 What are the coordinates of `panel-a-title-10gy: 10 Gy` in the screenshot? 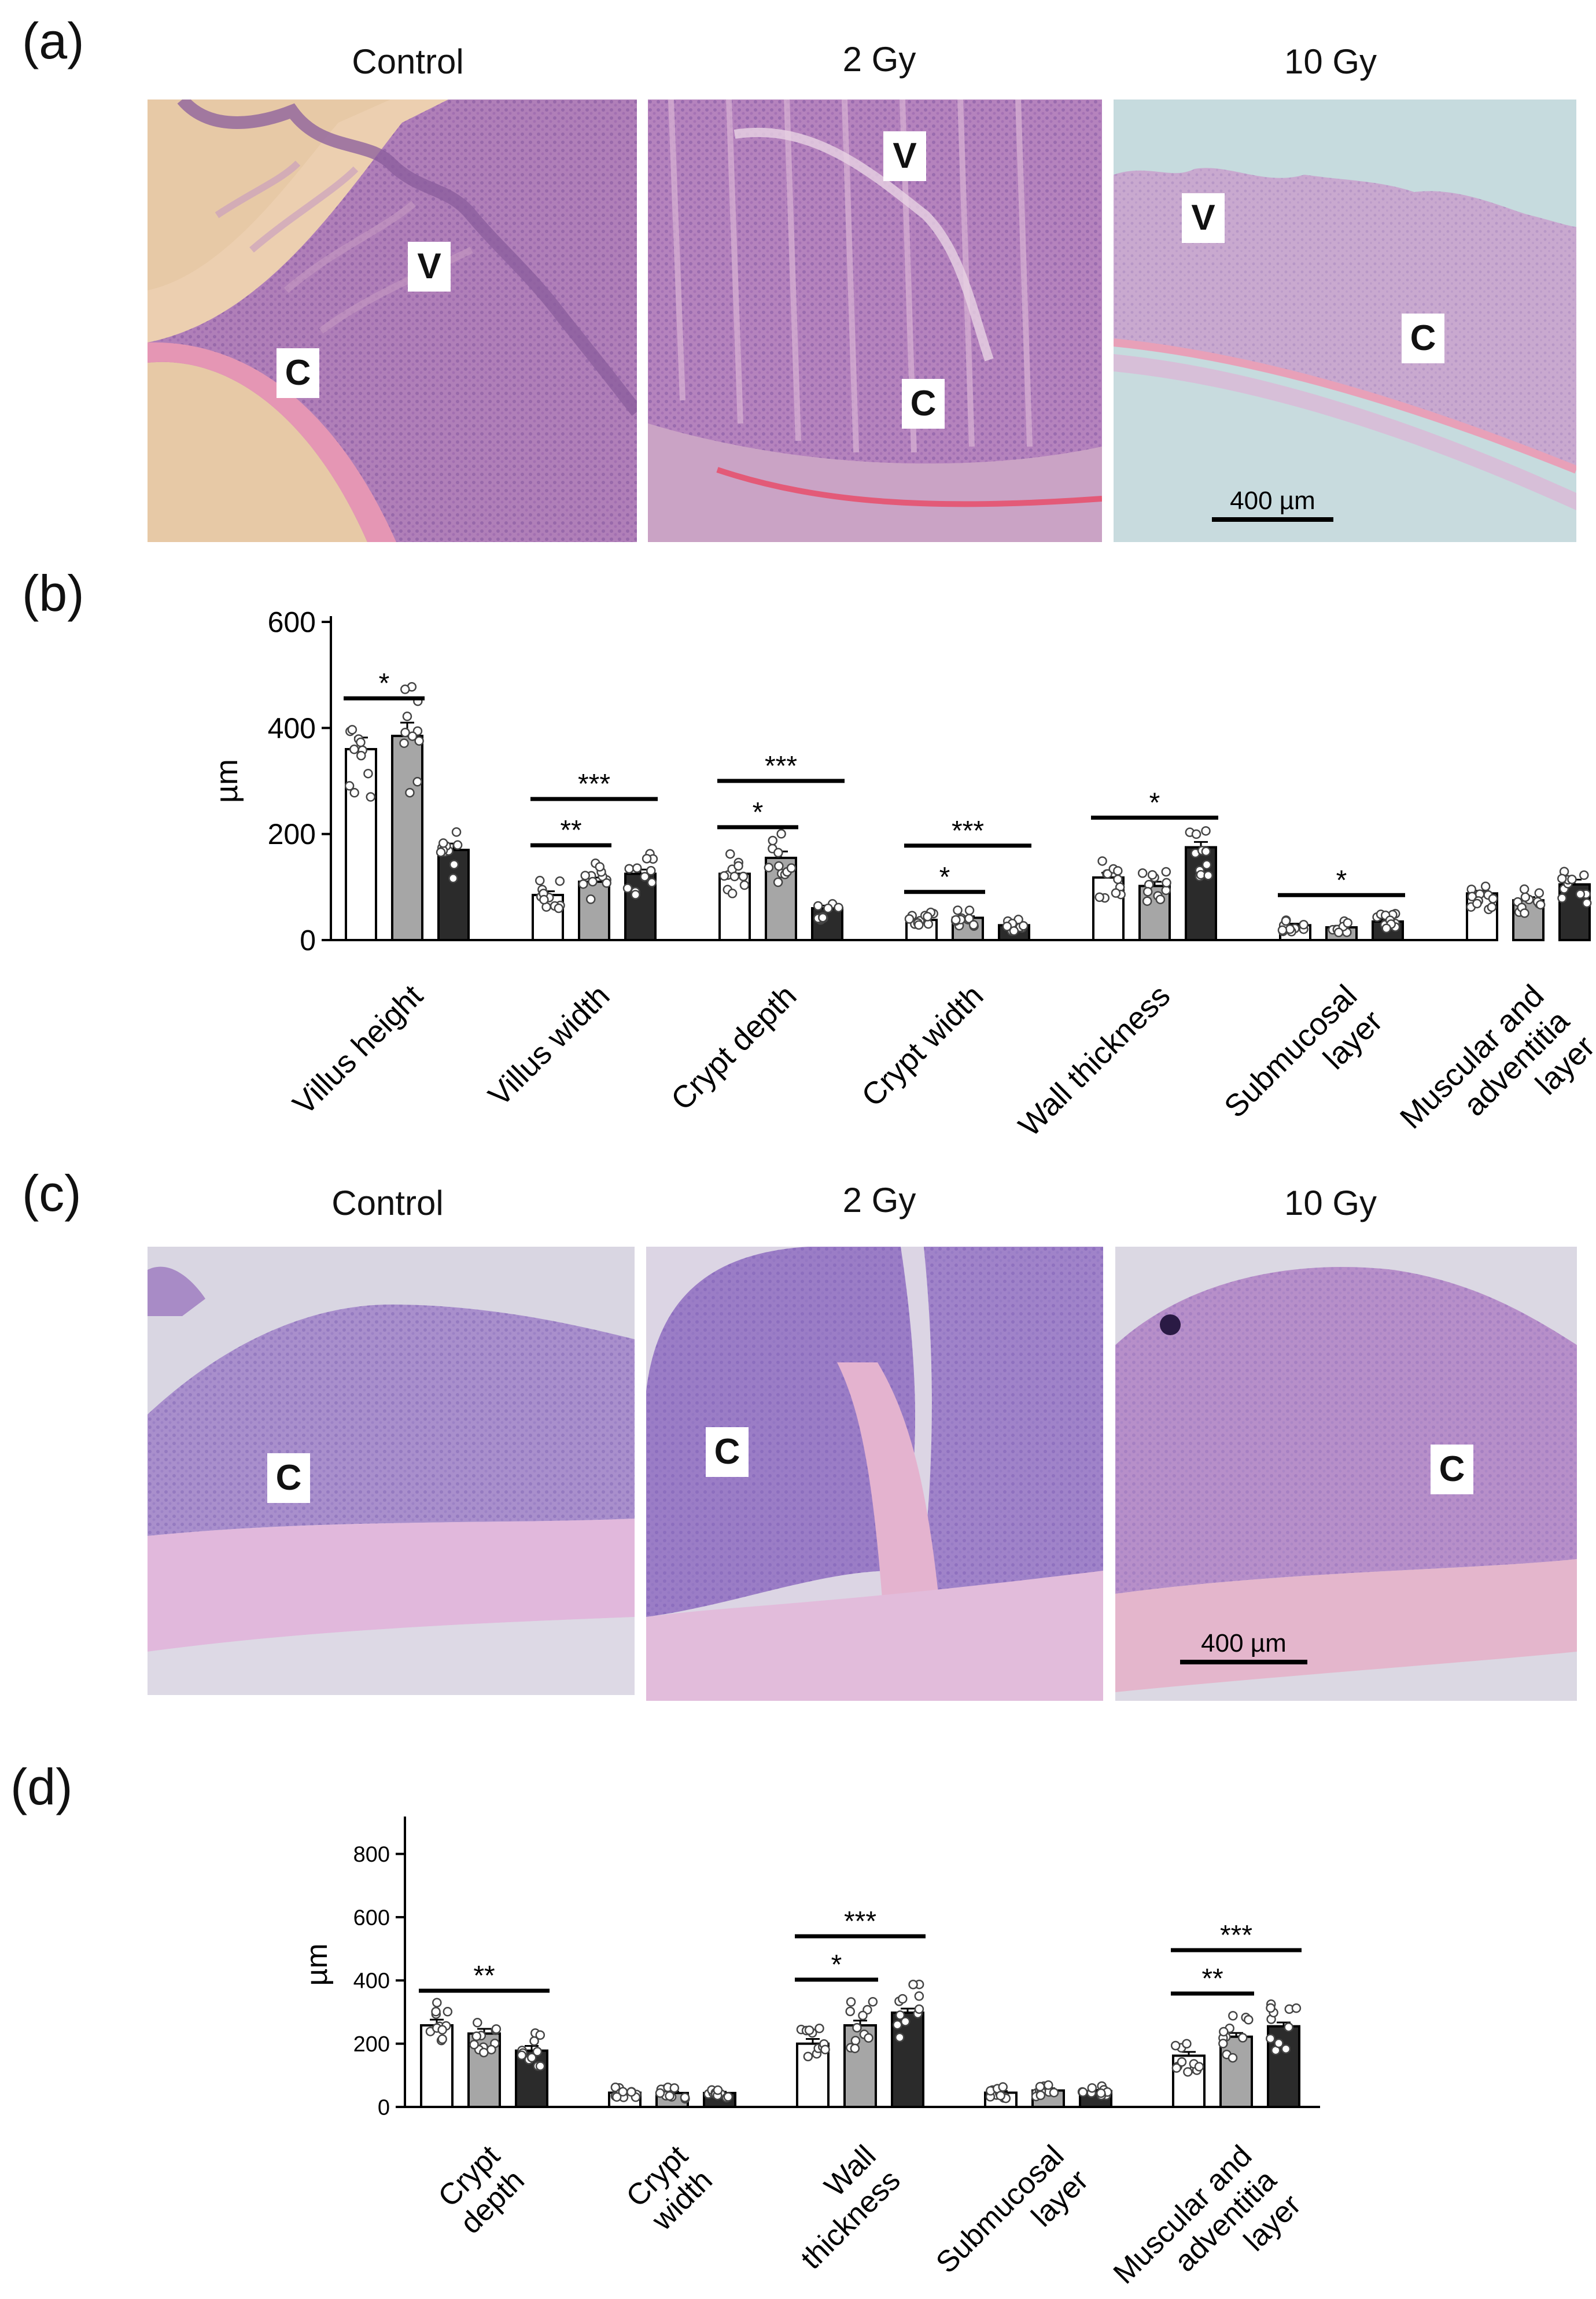 It's located at (1330, 62).